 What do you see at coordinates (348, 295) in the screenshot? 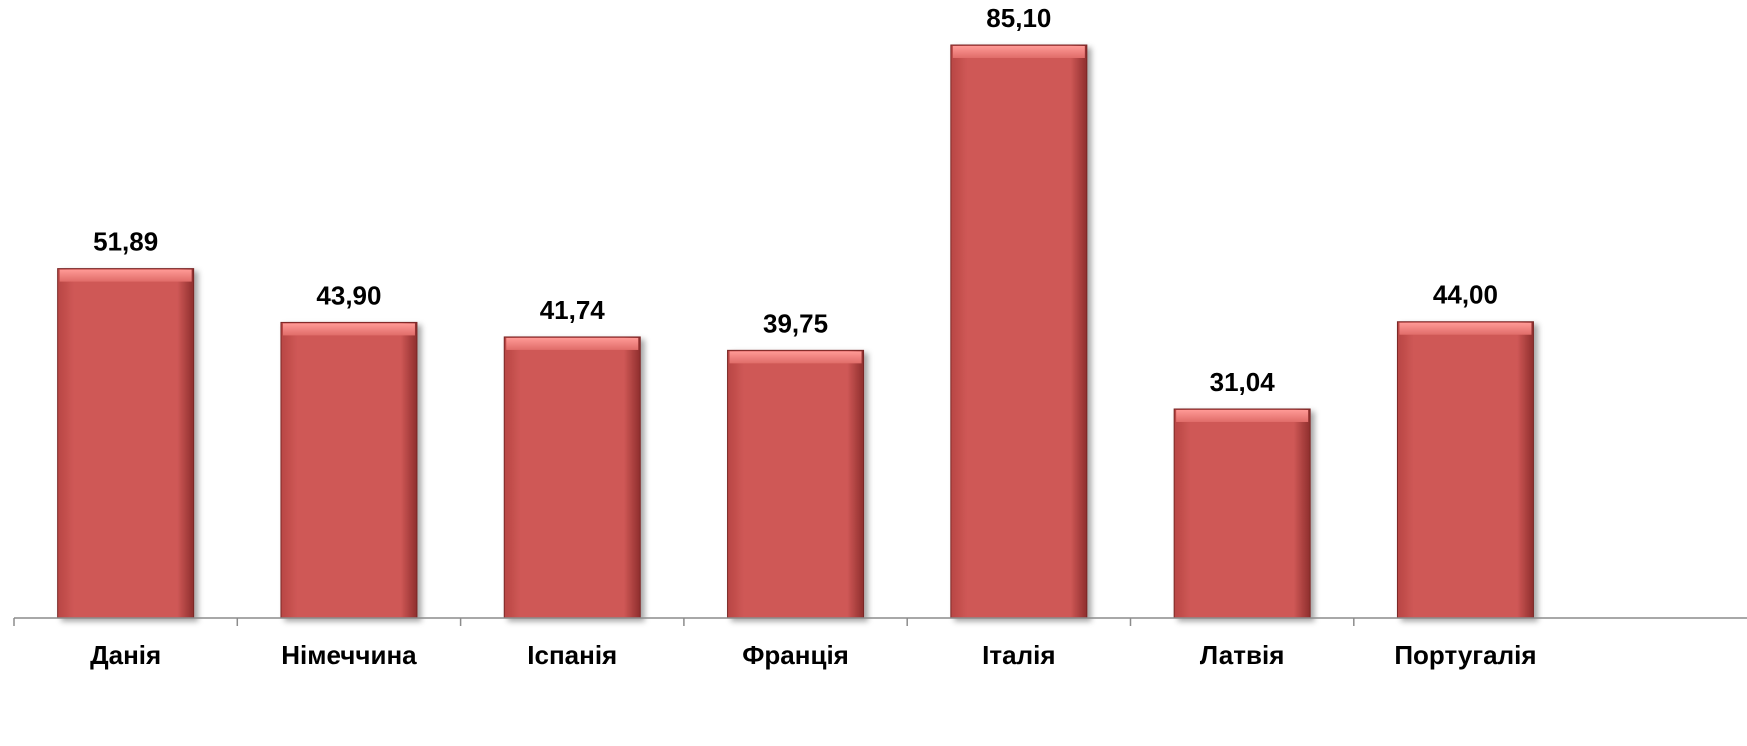
I see `data-label: 43,90` at bounding box center [348, 295].